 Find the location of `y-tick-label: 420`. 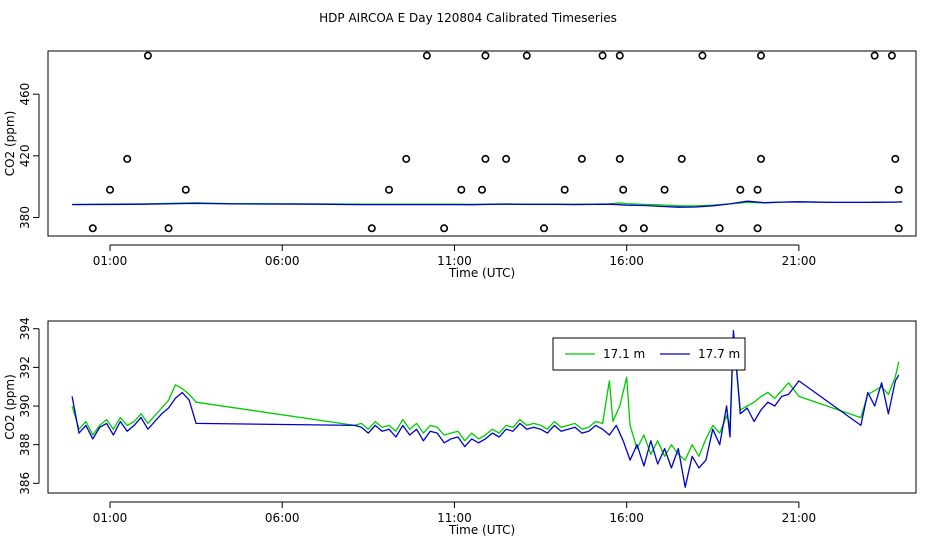

y-tick-label: 420 is located at coordinates (25, 155).